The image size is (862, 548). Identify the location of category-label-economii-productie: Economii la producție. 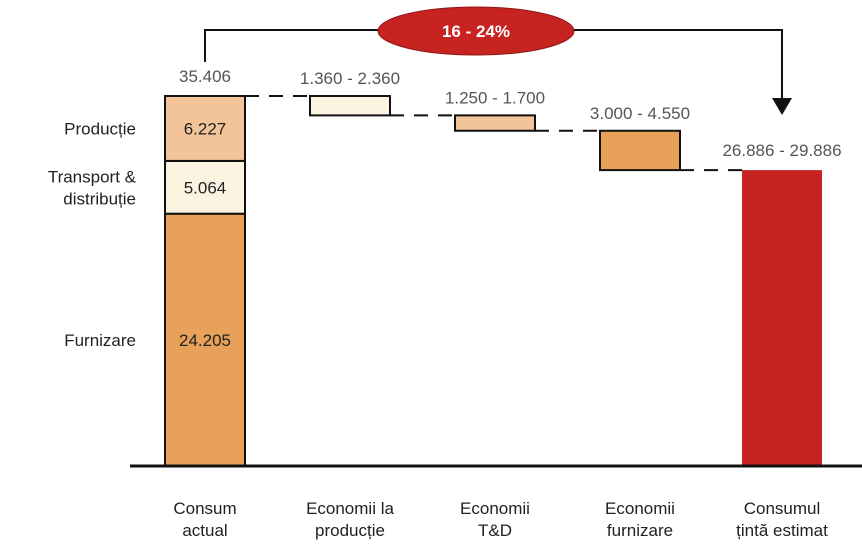
(350, 519).